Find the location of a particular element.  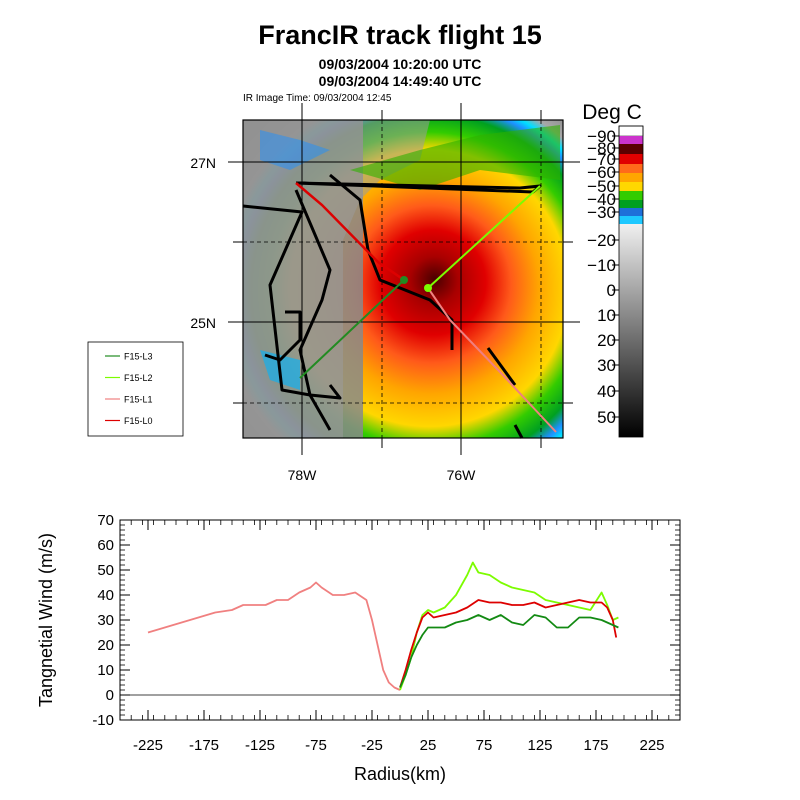

colorbar-label: 20 is located at coordinates (606, 340).